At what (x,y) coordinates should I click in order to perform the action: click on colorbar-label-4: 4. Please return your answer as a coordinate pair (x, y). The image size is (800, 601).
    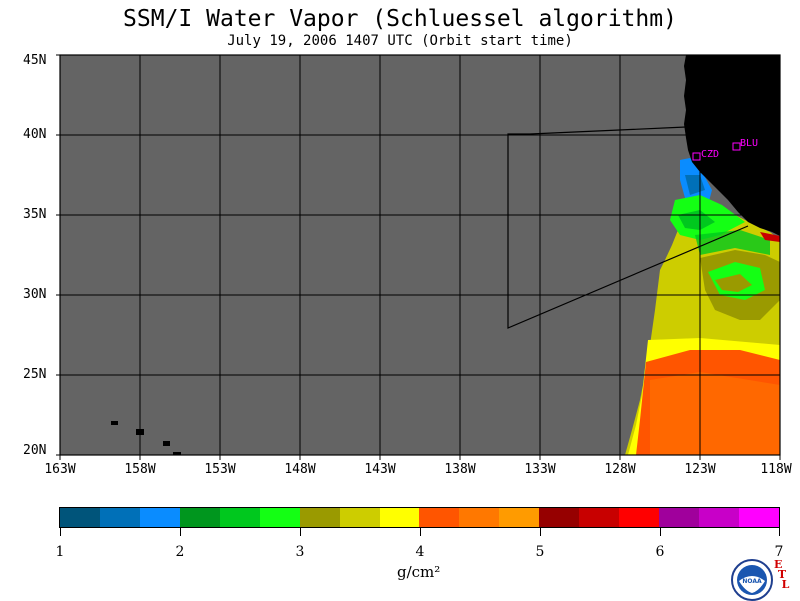
    Looking at the image, I should click on (420, 552).